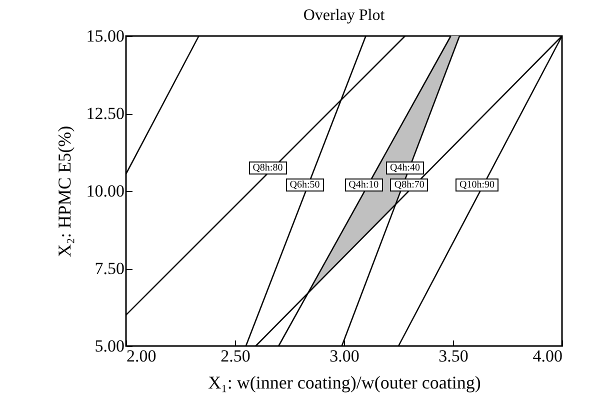 The width and height of the screenshot is (605, 419). What do you see at coordinates (305, 185) in the screenshot?
I see `annotation: Q6h:50` at bounding box center [305, 185].